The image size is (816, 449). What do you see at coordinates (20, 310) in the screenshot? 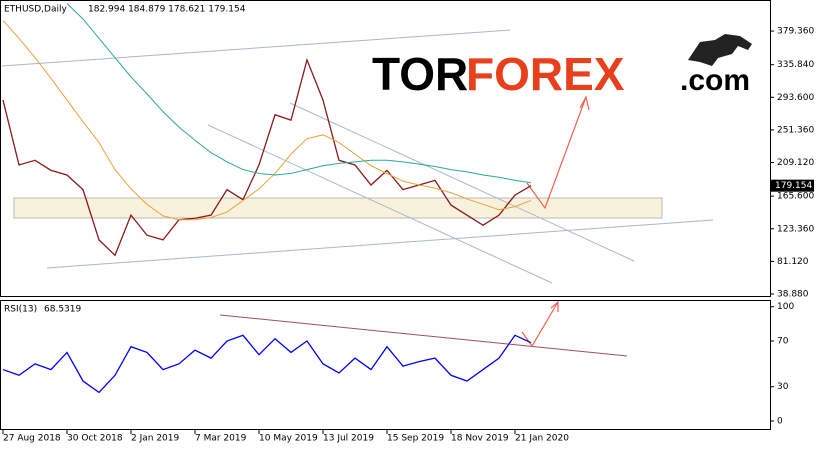
I see `rsi-title: RSI(13)` at bounding box center [20, 310].